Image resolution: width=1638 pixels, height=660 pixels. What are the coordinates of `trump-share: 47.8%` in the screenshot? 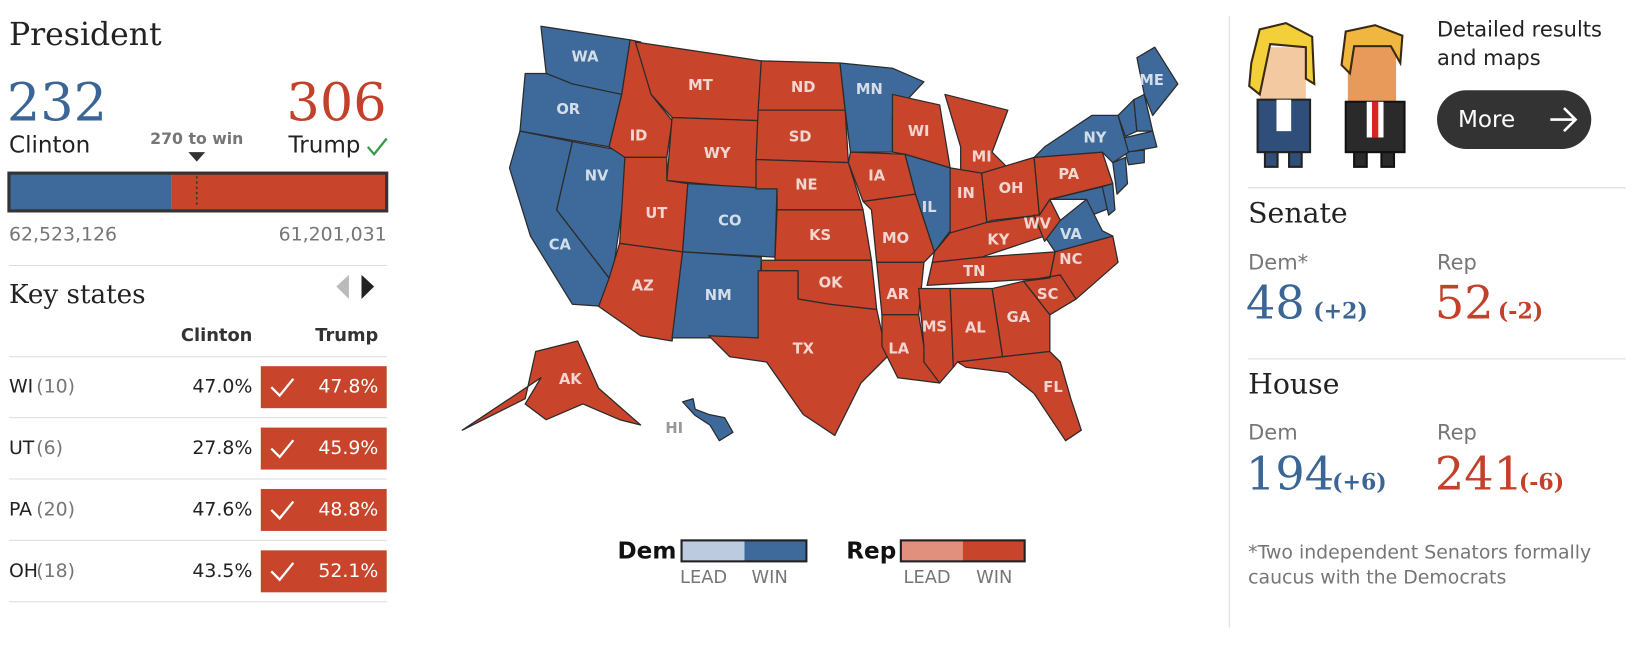 It's located at (348, 387).